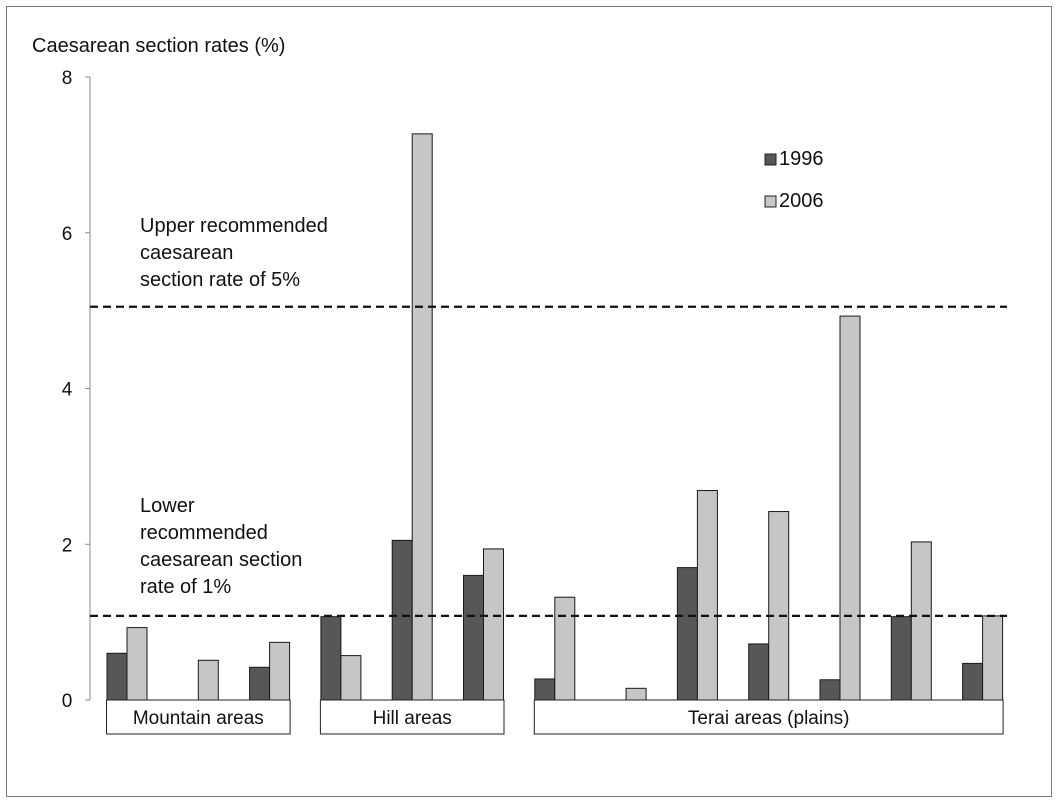 Image resolution: width=1058 pixels, height=803 pixels. What do you see at coordinates (167, 506) in the screenshot?
I see `reference-line-label: Lower` at bounding box center [167, 506].